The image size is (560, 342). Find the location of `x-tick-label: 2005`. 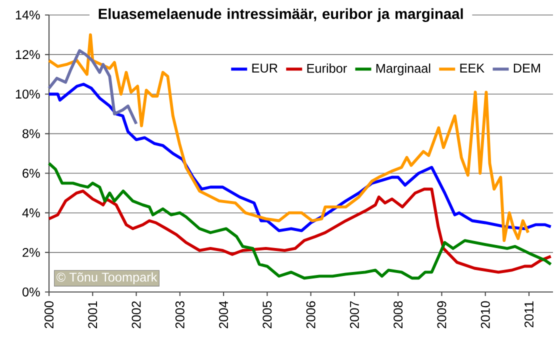

x-tick-label: 2005 is located at coordinates (267, 314).